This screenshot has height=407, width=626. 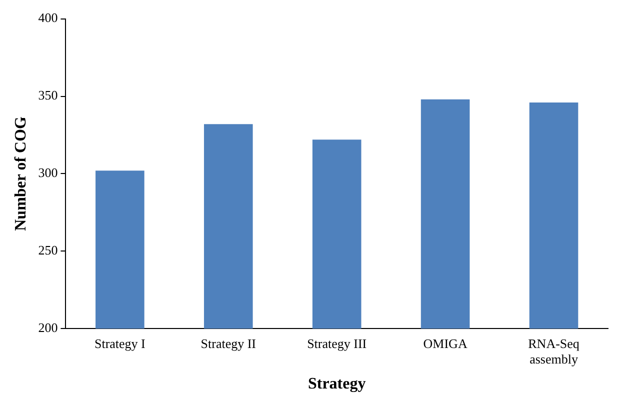 I want to click on x-tick-label: RNA-Seq assembly, so click(x=554, y=351).